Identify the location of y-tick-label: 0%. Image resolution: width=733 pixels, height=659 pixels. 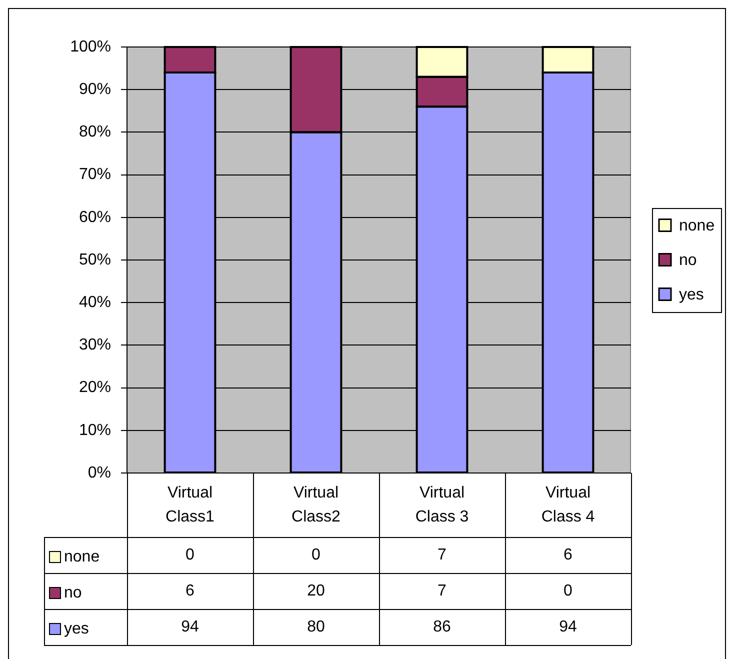
(99, 473).